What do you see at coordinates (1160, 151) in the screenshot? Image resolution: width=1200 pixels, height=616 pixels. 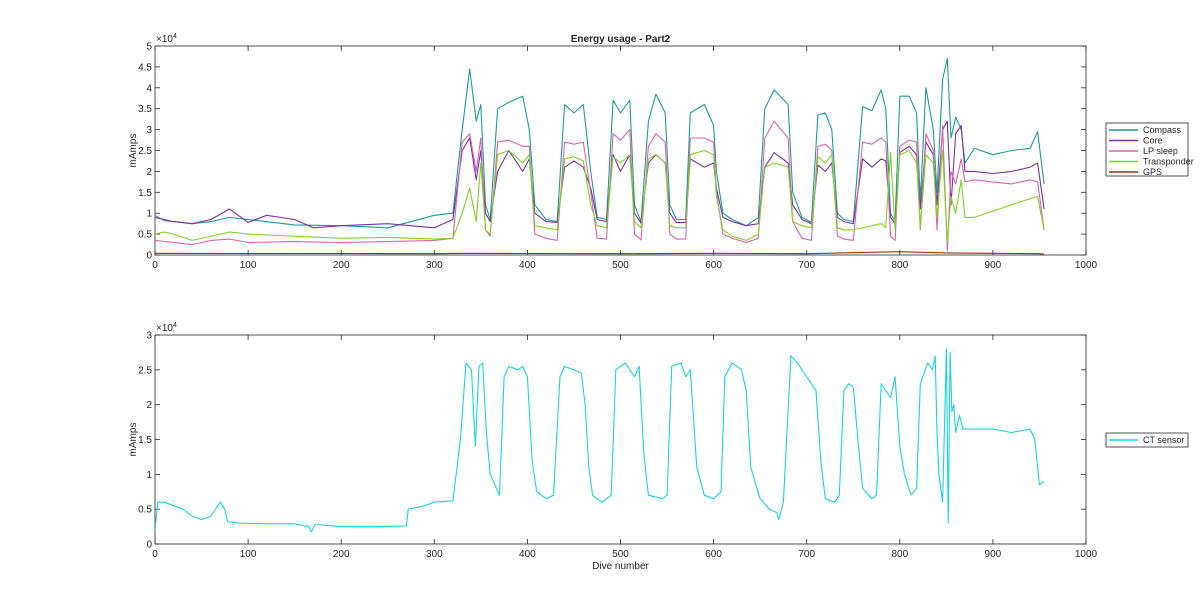 I see `legend-label-lp-sleep: LP sleep` at bounding box center [1160, 151].